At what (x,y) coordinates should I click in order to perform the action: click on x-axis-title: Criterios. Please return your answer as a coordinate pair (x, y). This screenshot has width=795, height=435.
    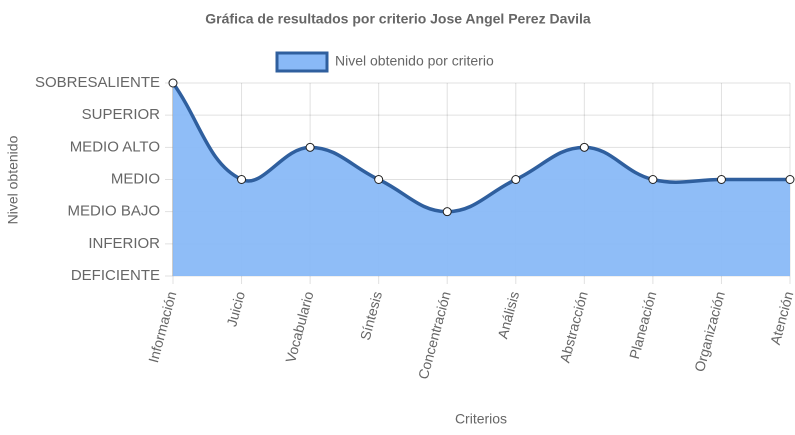
    Looking at the image, I should click on (481, 419).